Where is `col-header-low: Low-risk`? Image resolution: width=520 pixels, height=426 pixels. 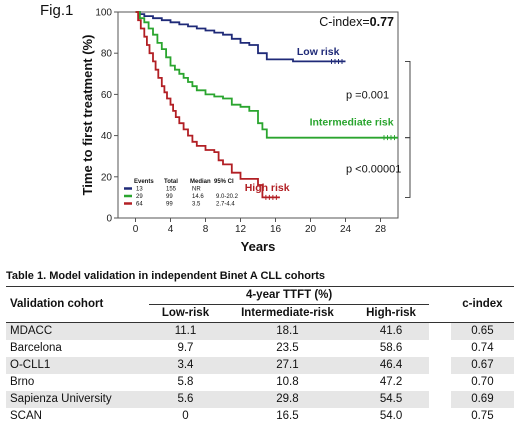 col-header-low: Low-risk is located at coordinates (185, 313).